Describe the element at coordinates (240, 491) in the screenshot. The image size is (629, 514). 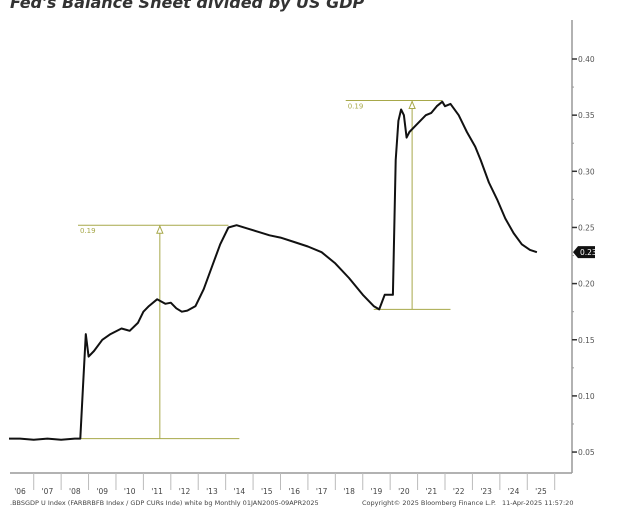
I see `x-tick-label: '14` at that location.